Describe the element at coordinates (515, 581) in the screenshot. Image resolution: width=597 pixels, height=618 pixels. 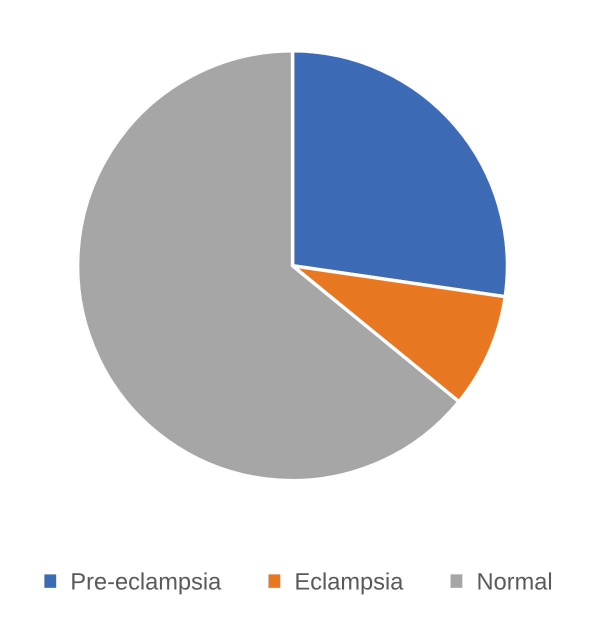
I see `legend-label: Normal` at that location.